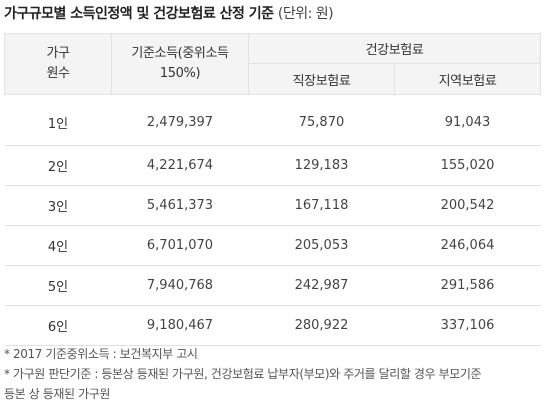 This screenshot has width=550, height=405. I want to click on regional-premium-cell: 91,043, so click(467, 120).